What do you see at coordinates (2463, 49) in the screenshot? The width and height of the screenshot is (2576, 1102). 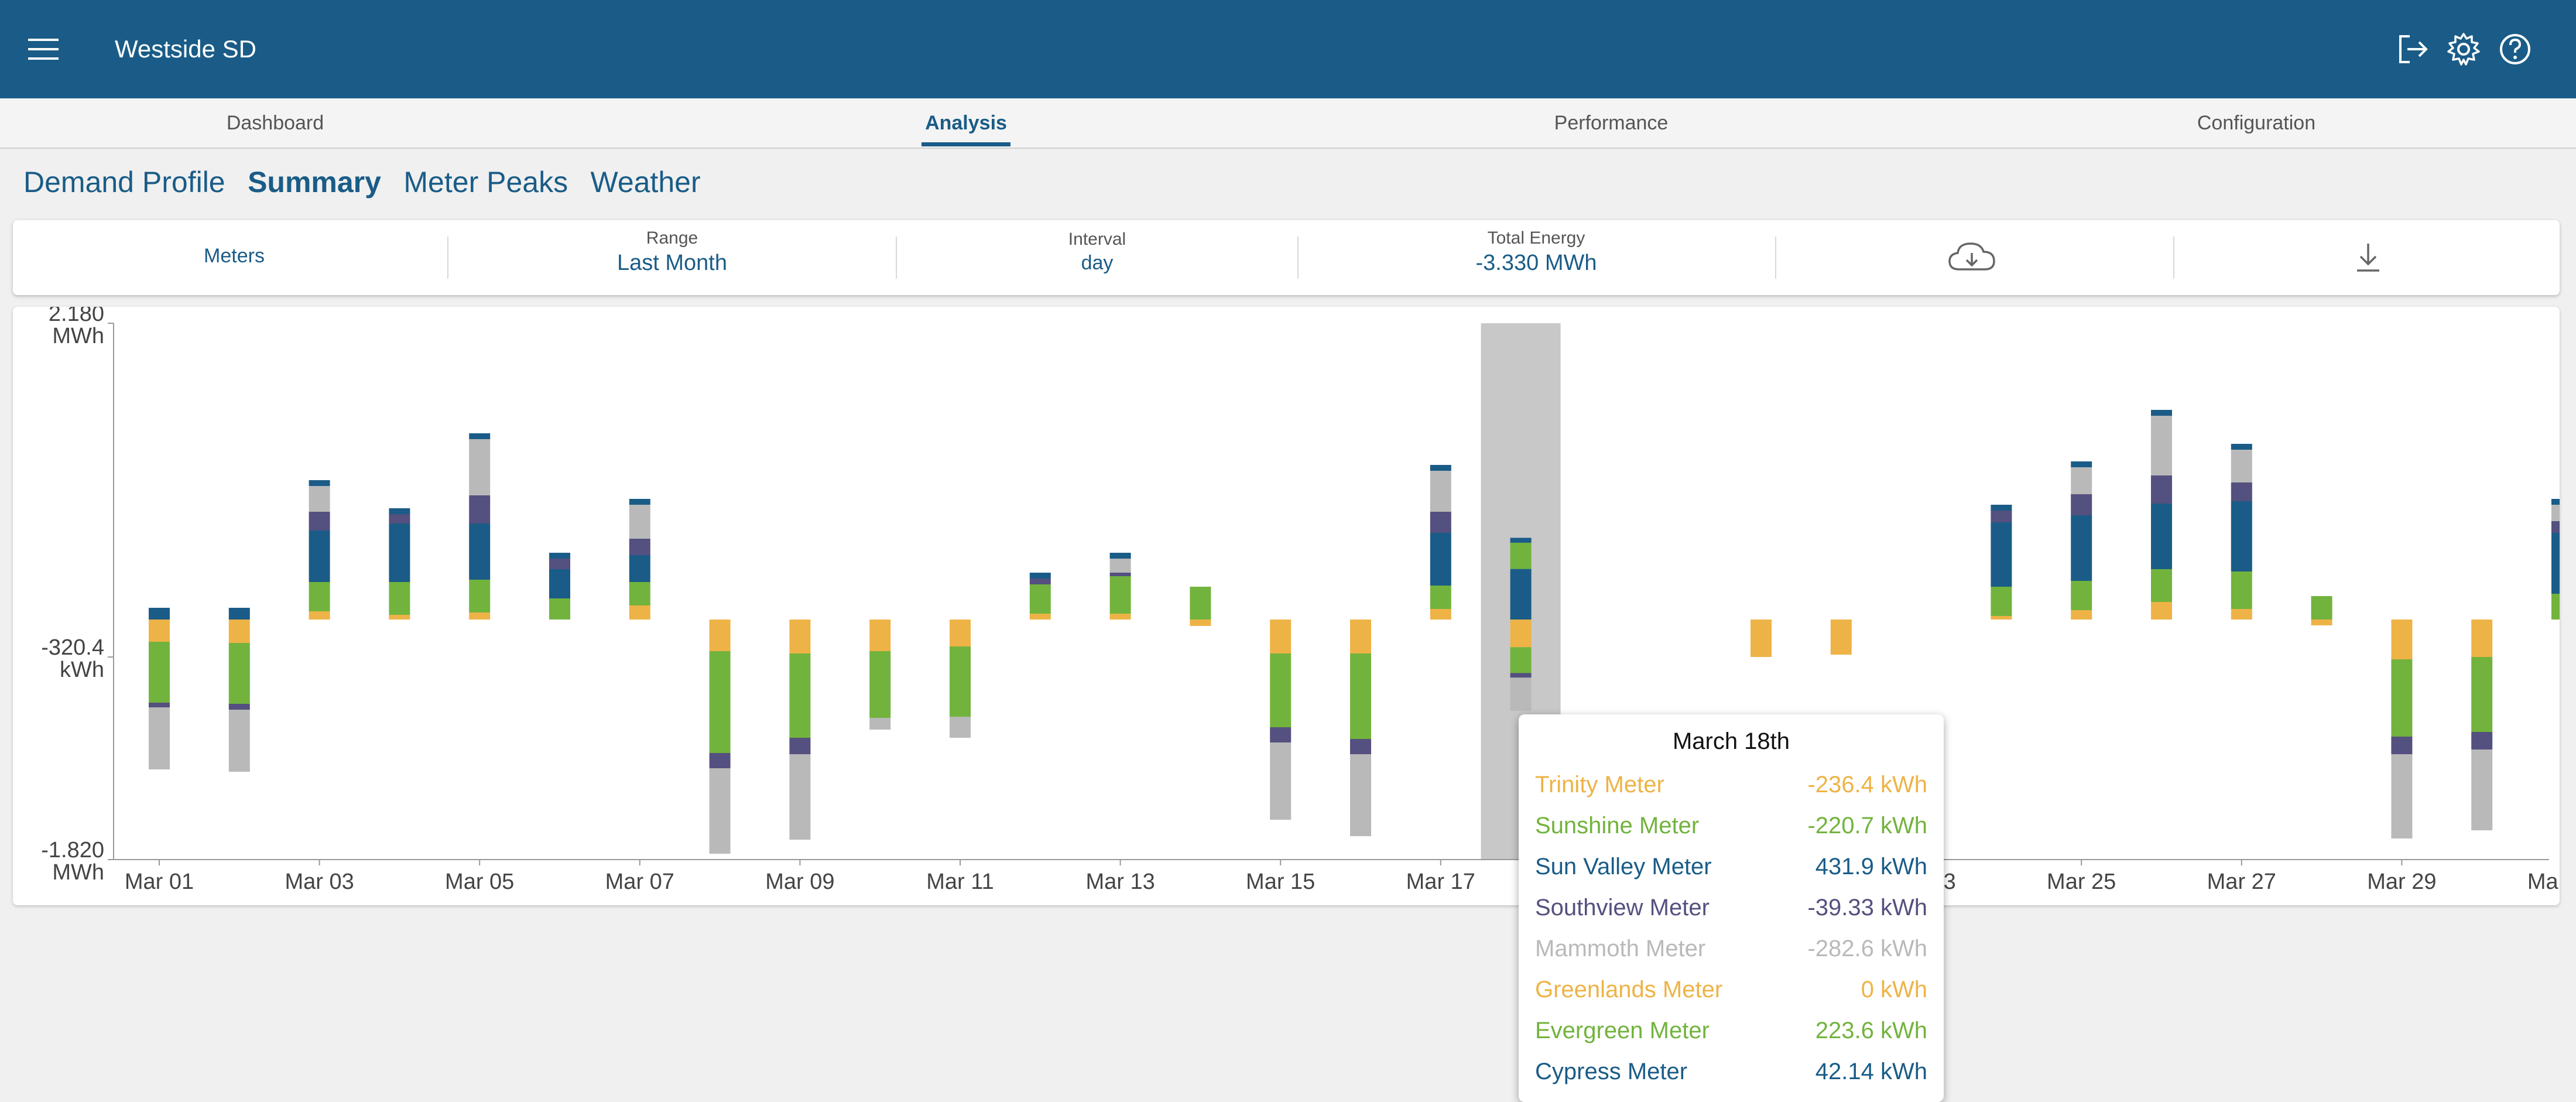 I see `settings-gear-icon` at bounding box center [2463, 49].